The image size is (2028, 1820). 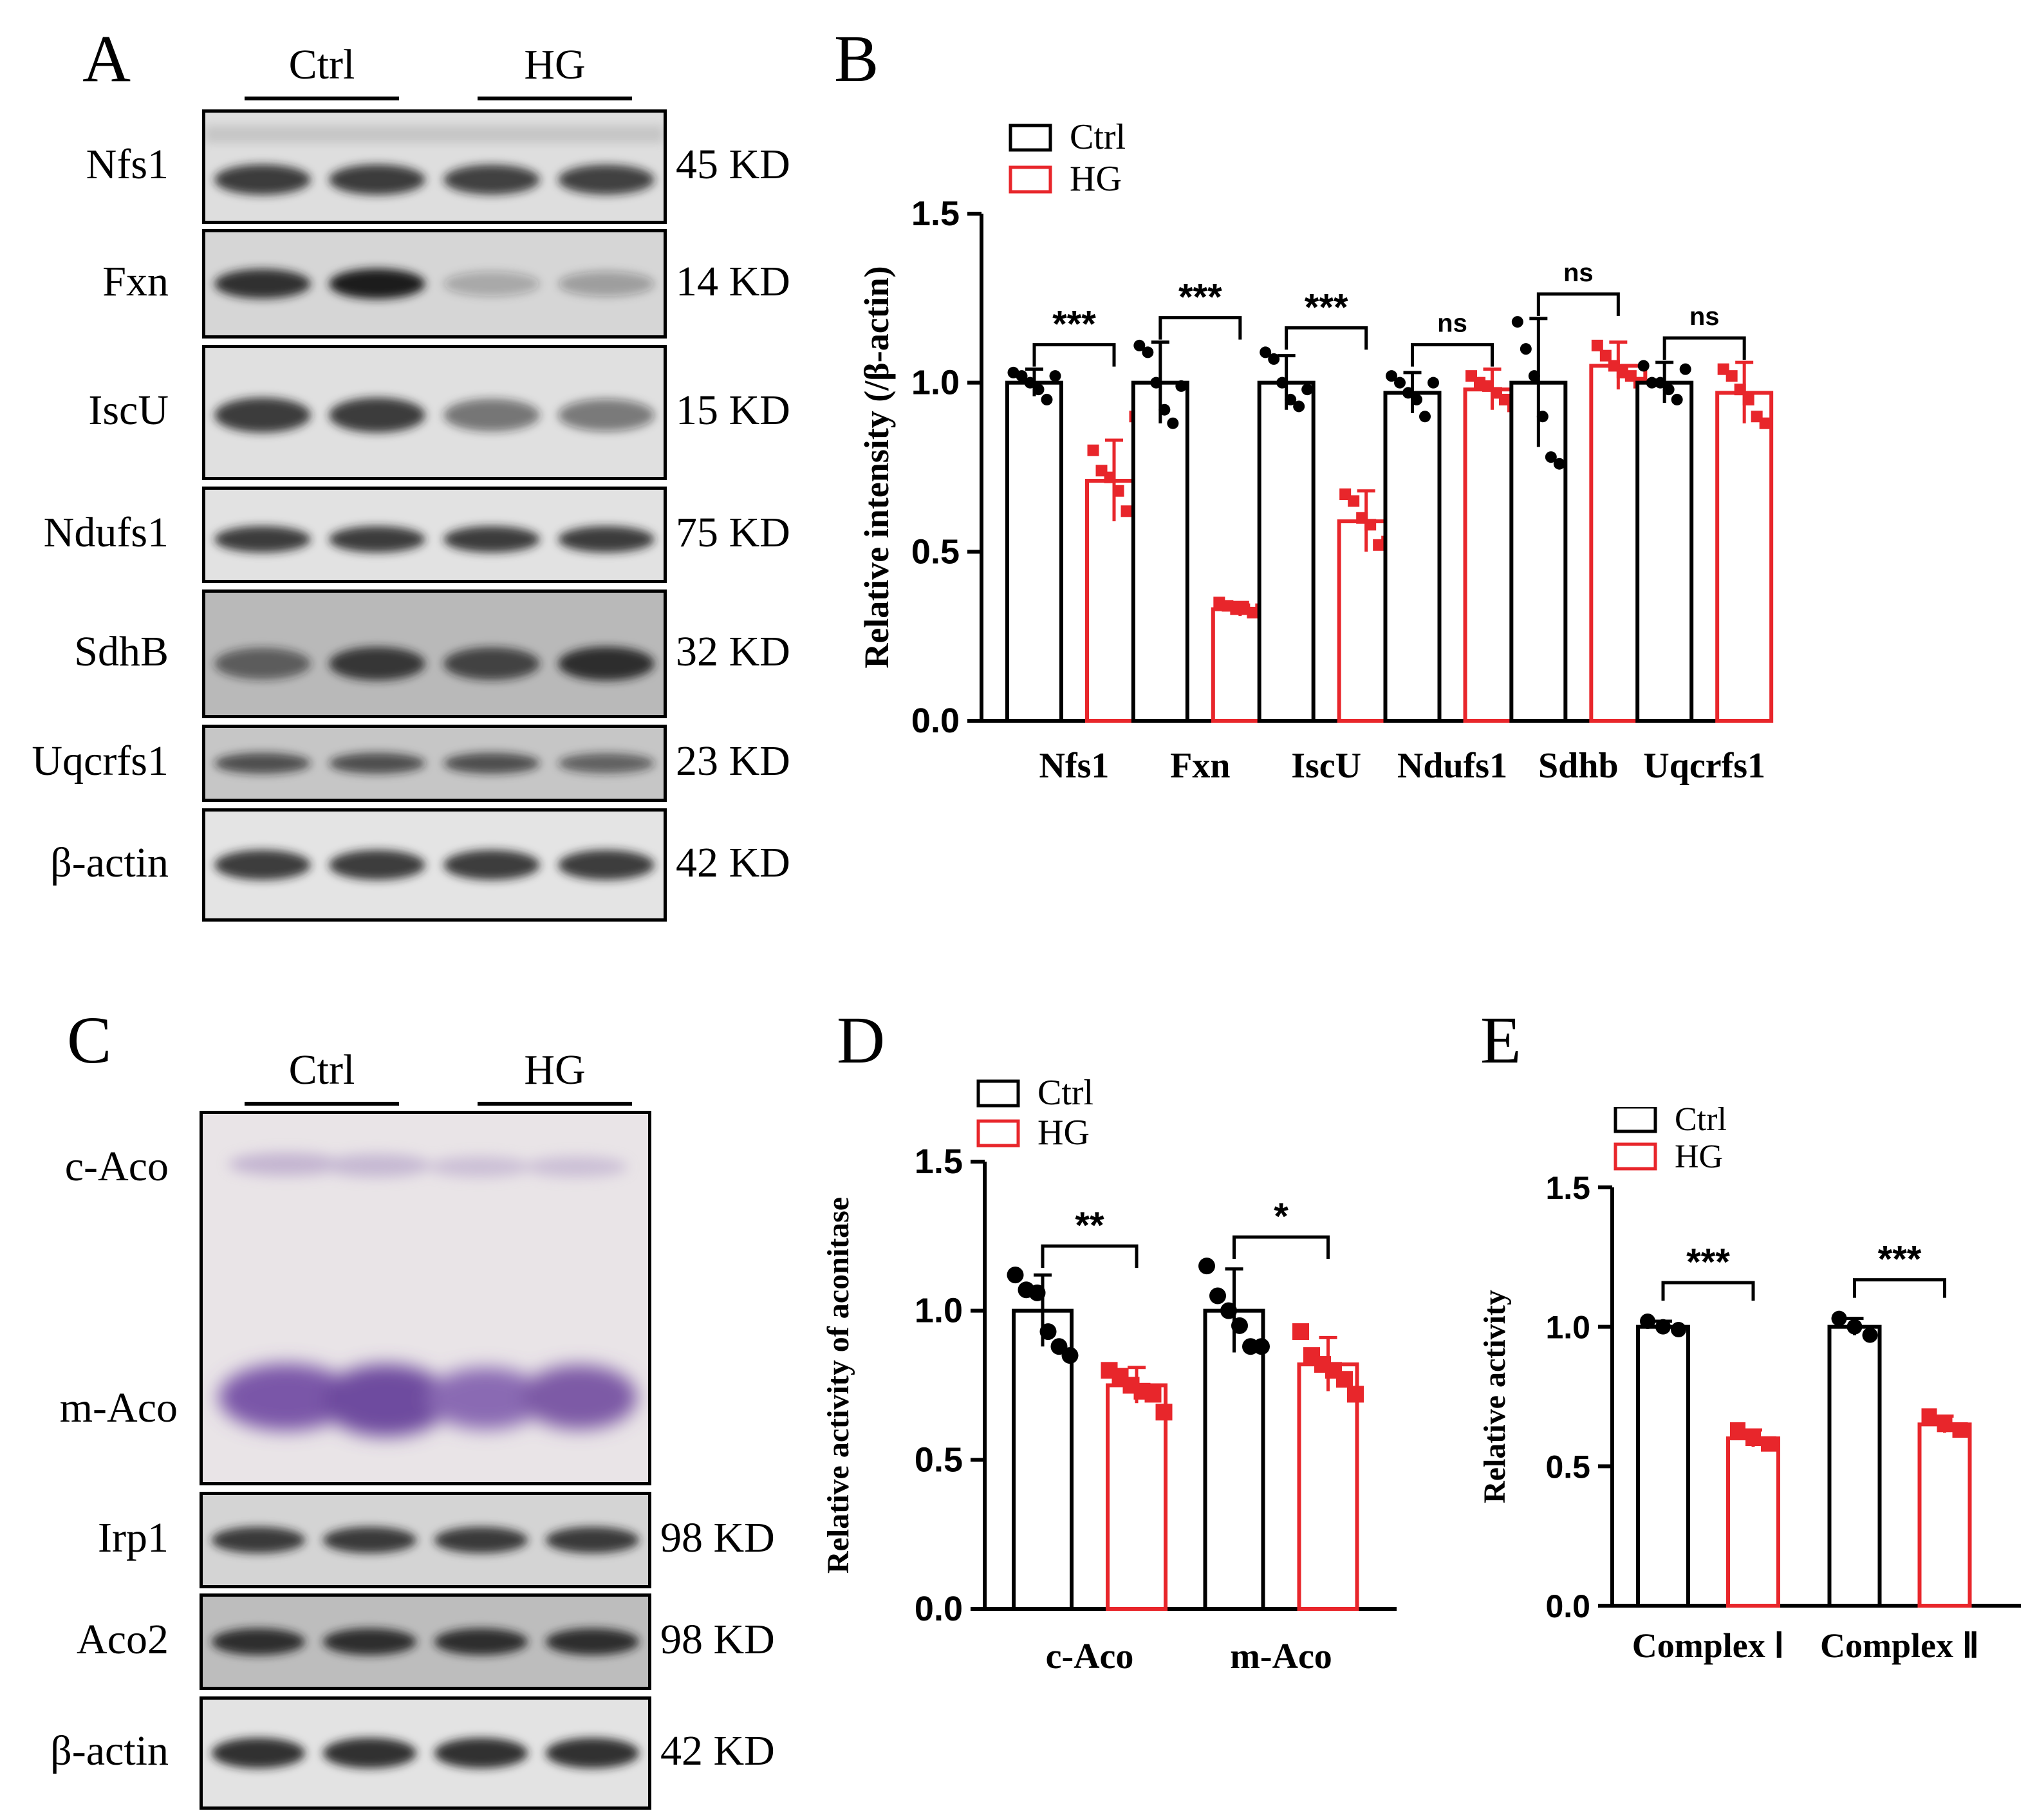 What do you see at coordinates (1326, 766) in the screenshot?
I see `x-tick-label-iscu: IscU` at bounding box center [1326, 766].